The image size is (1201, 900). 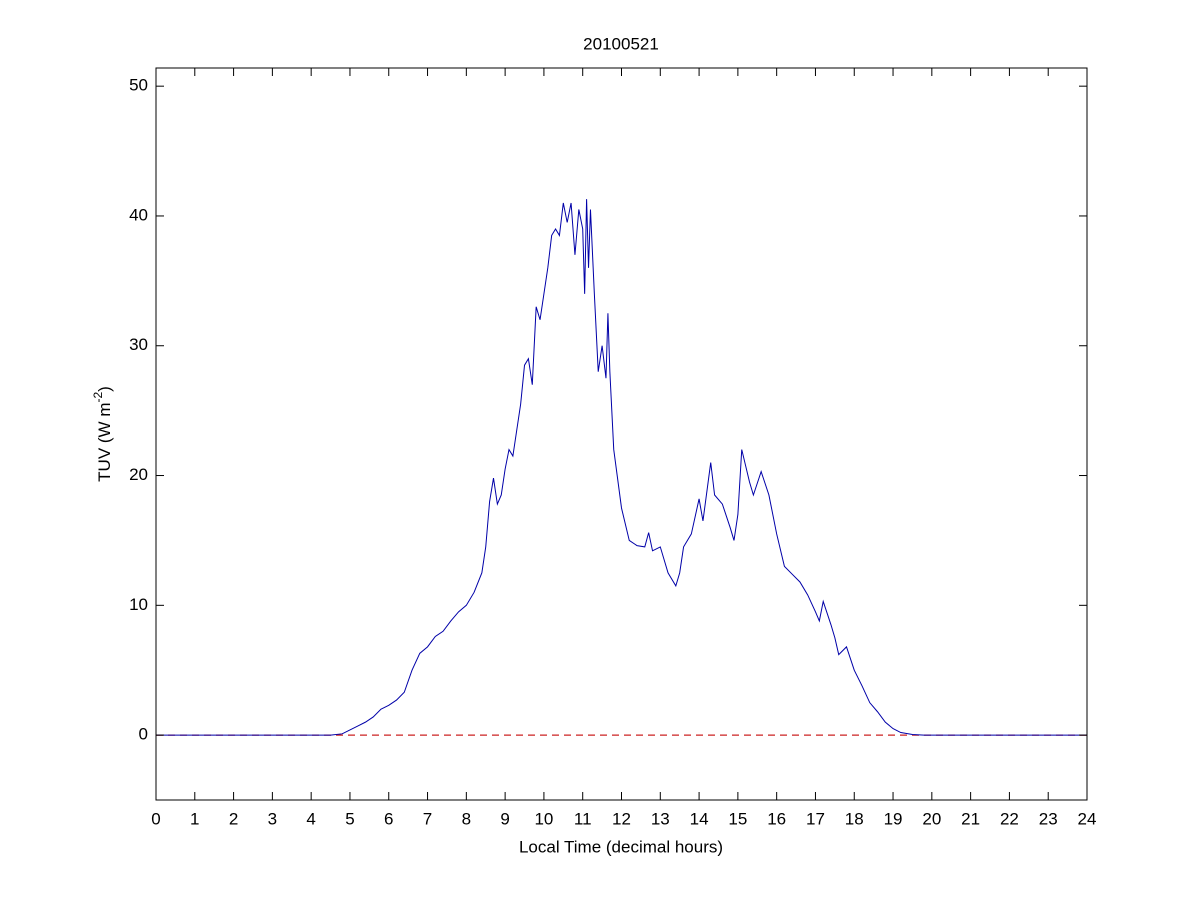 What do you see at coordinates (621, 43) in the screenshot?
I see `chart-title: 20100521` at bounding box center [621, 43].